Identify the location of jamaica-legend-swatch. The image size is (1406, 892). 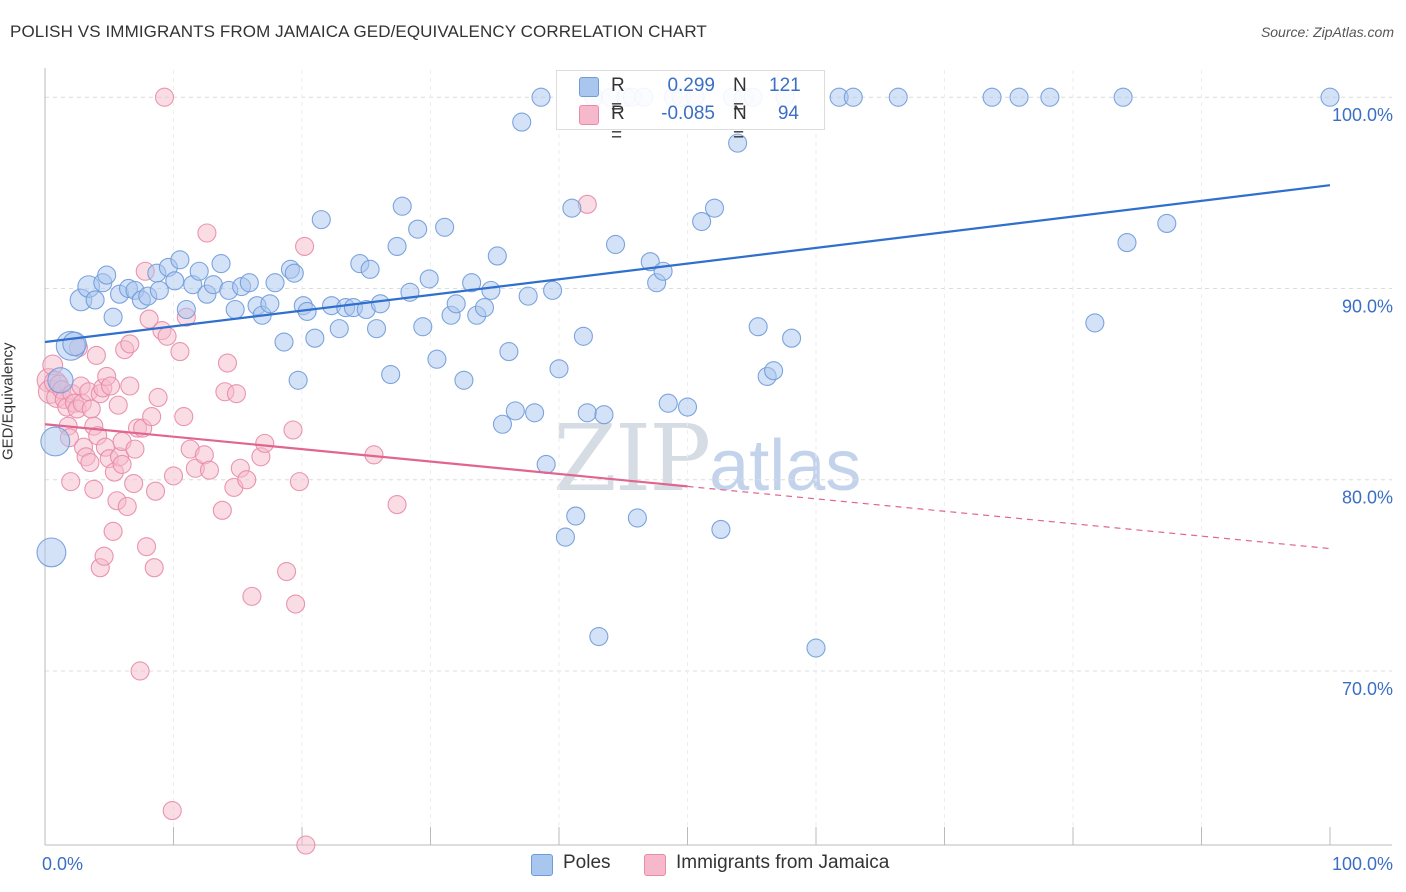
(655, 865).